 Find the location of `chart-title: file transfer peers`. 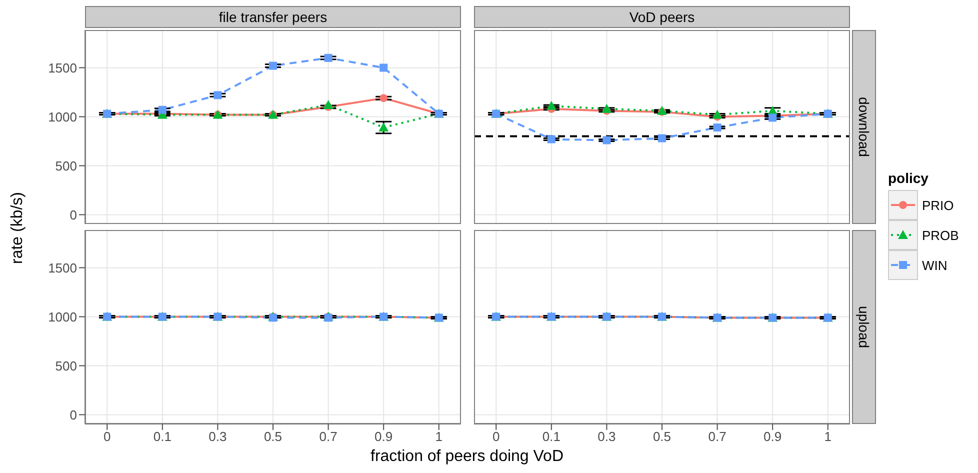

chart-title: file transfer peers is located at coordinates (273, 17).